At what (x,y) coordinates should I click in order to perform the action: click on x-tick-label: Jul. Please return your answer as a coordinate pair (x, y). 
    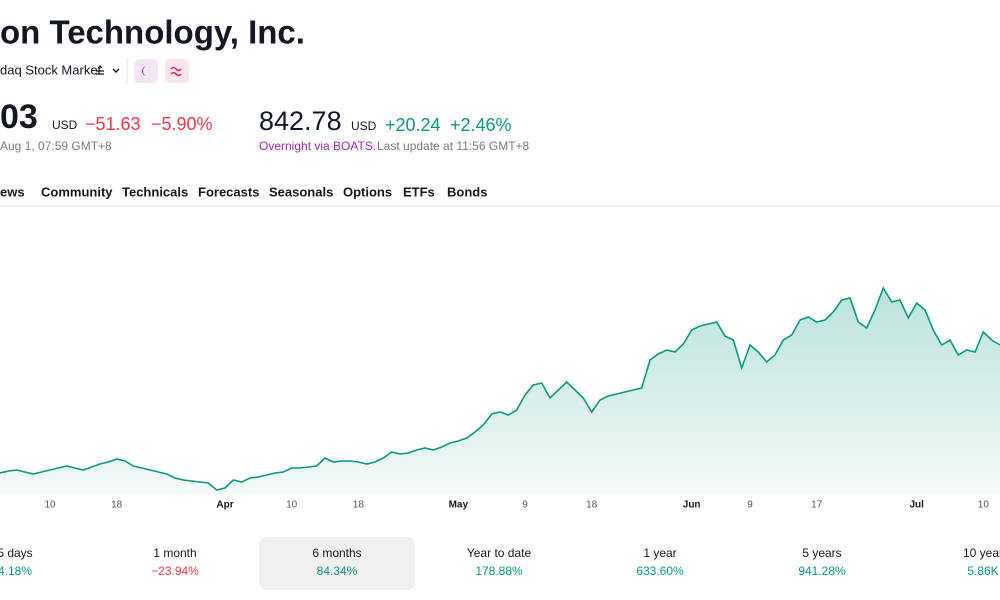
    Looking at the image, I should click on (916, 505).